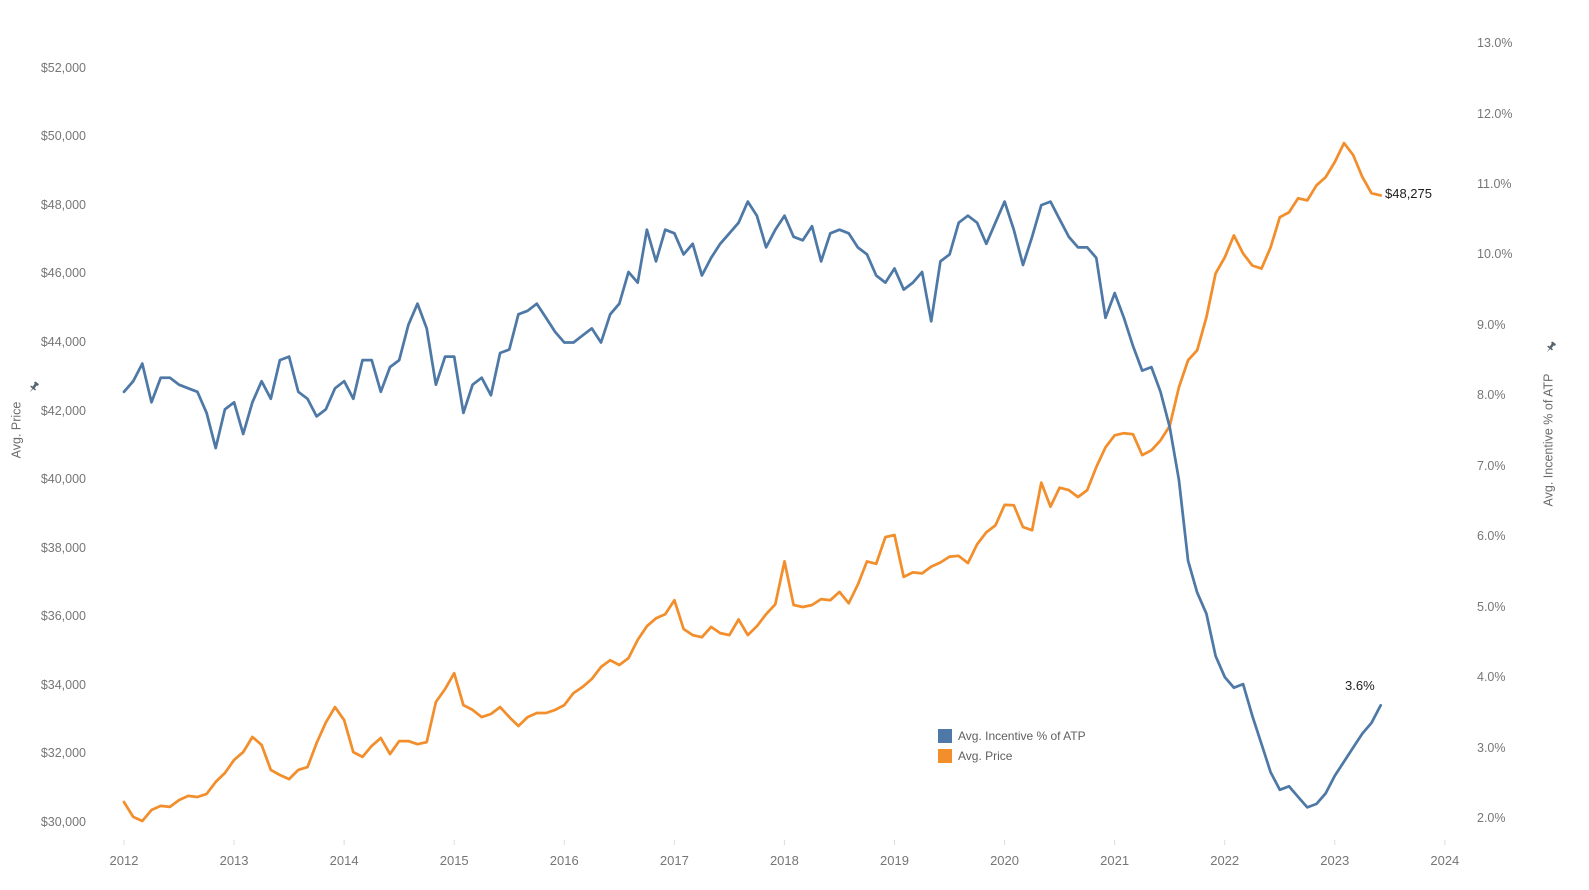 This screenshot has width=1589, height=890. What do you see at coordinates (945, 736) in the screenshot?
I see `legend-swatch-incentive` at bounding box center [945, 736].